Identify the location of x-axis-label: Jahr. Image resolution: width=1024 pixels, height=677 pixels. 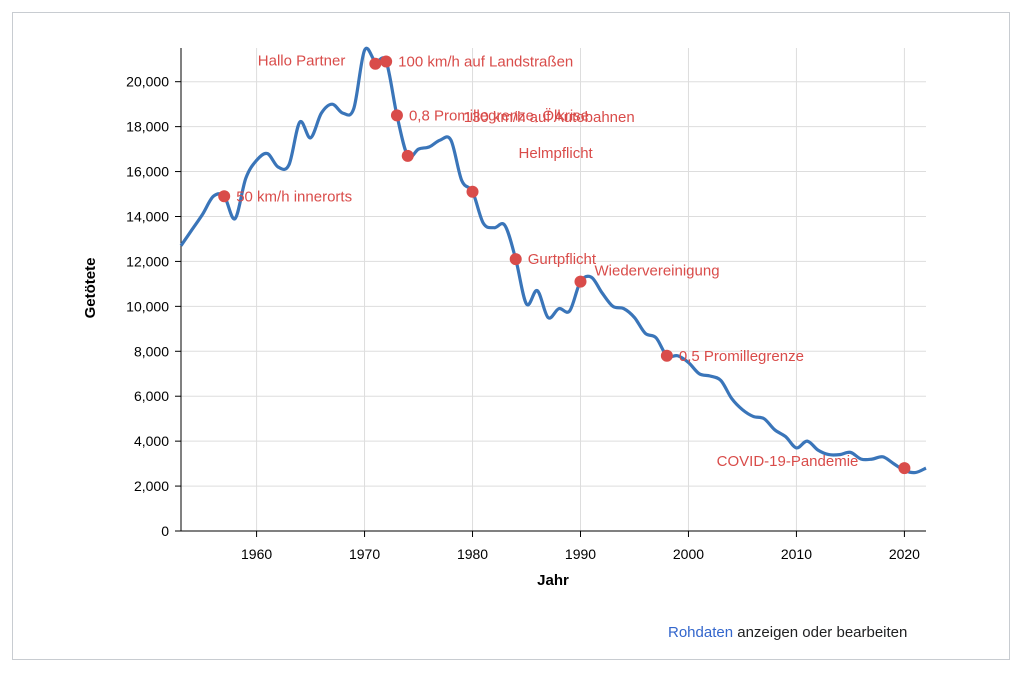
(553, 580).